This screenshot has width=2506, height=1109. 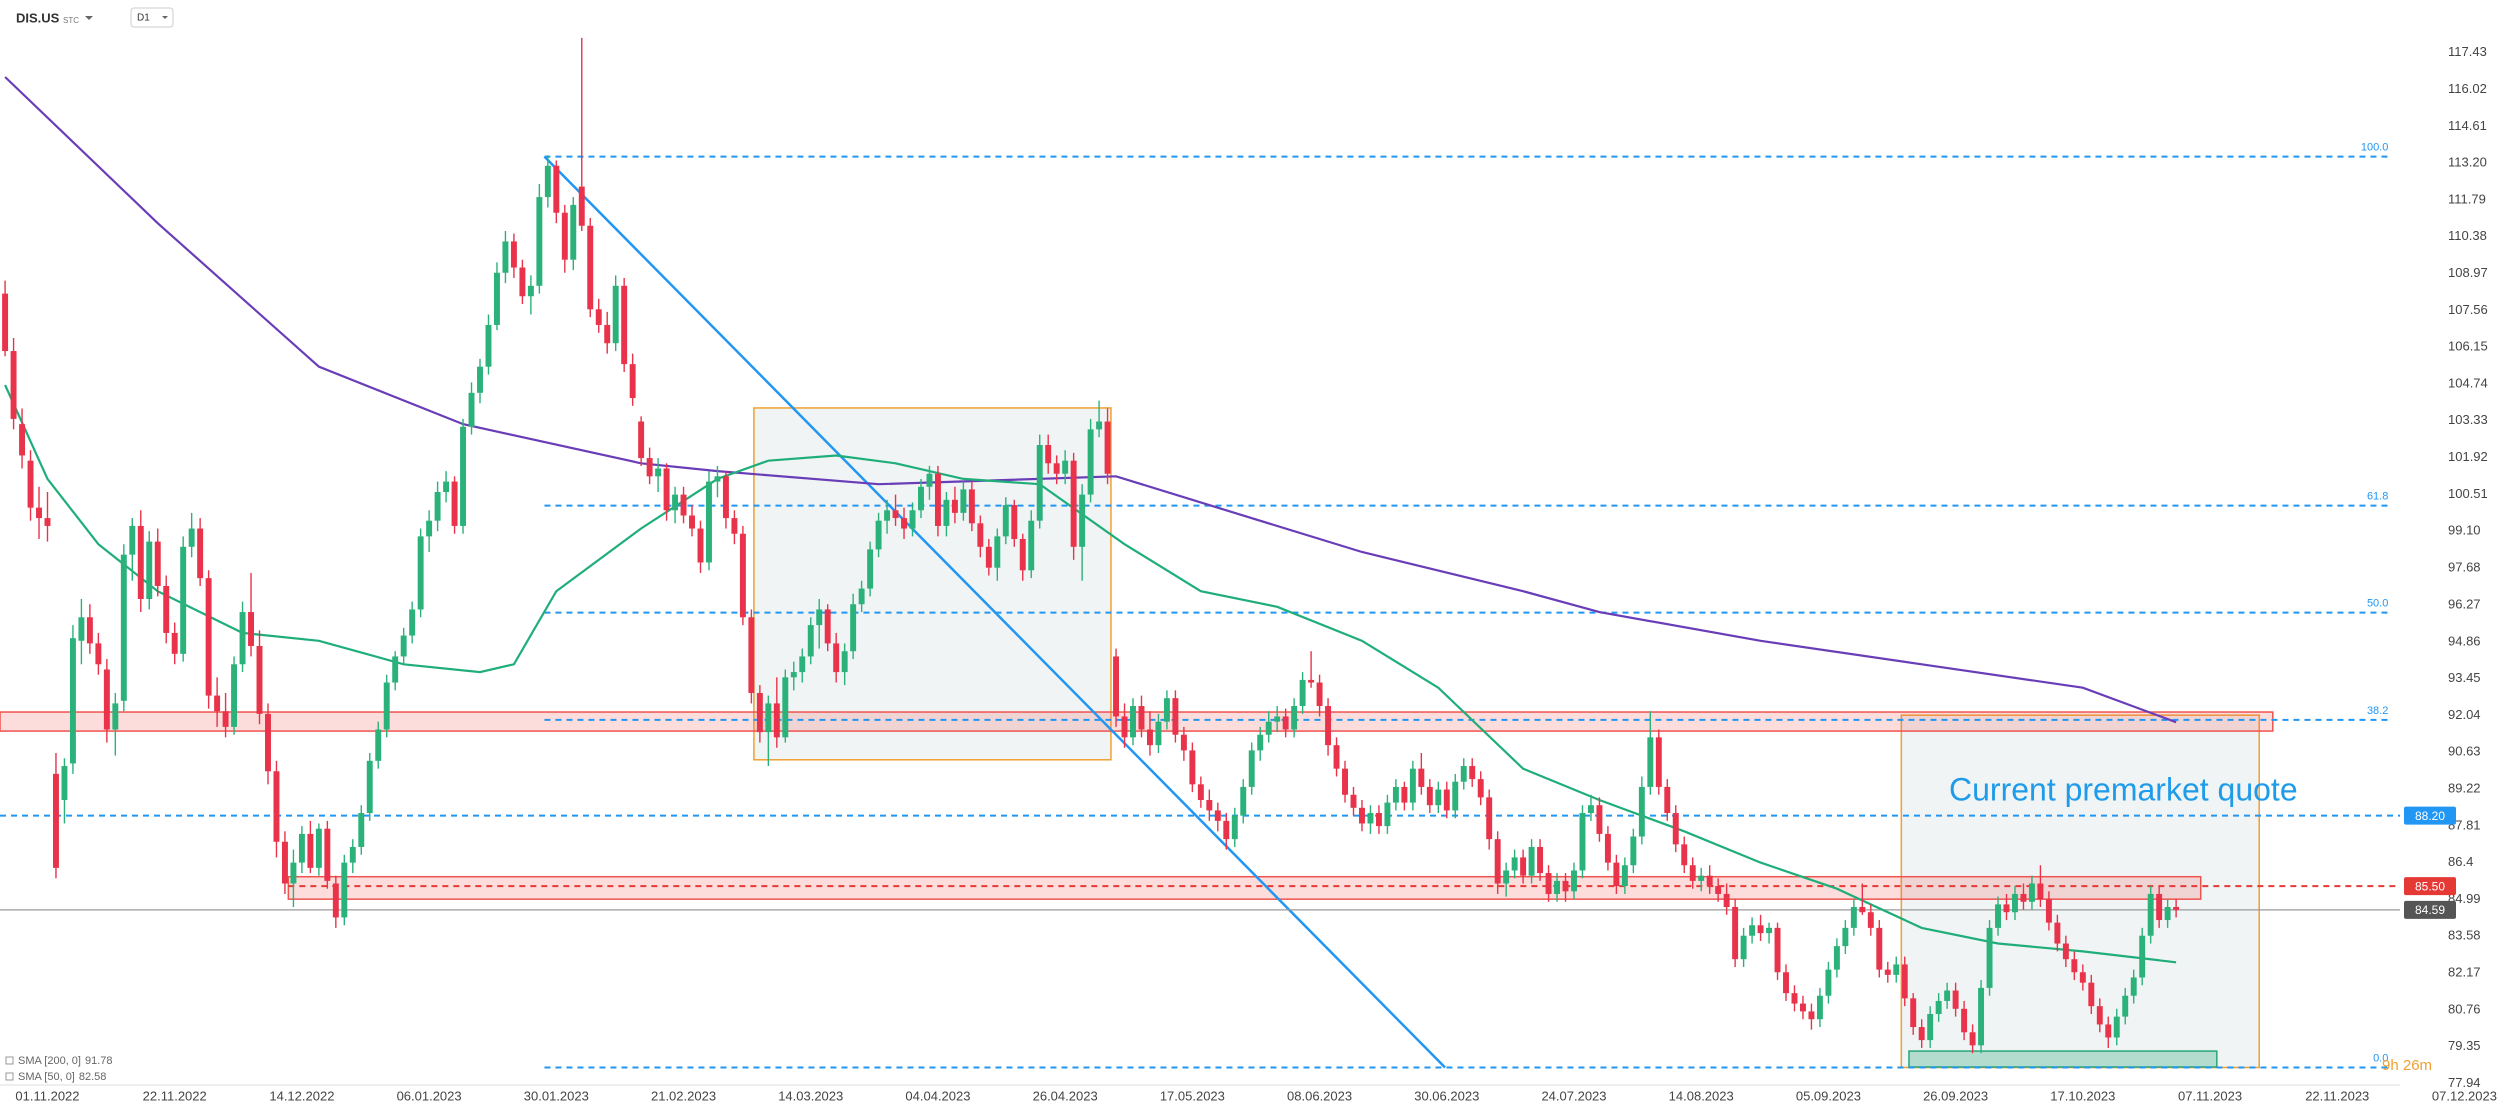 What do you see at coordinates (9, 1076) in the screenshot?
I see `legend-icon` at bounding box center [9, 1076].